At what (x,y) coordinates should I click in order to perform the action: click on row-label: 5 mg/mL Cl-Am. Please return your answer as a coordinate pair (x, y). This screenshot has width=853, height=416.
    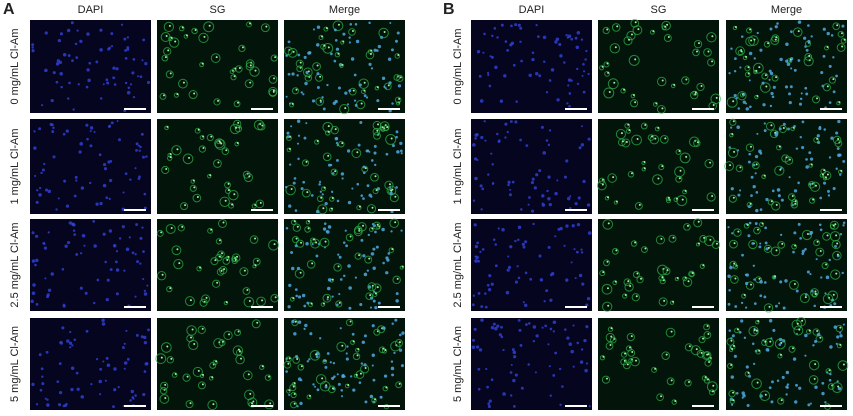
    Looking at the image, I should click on (458, 364).